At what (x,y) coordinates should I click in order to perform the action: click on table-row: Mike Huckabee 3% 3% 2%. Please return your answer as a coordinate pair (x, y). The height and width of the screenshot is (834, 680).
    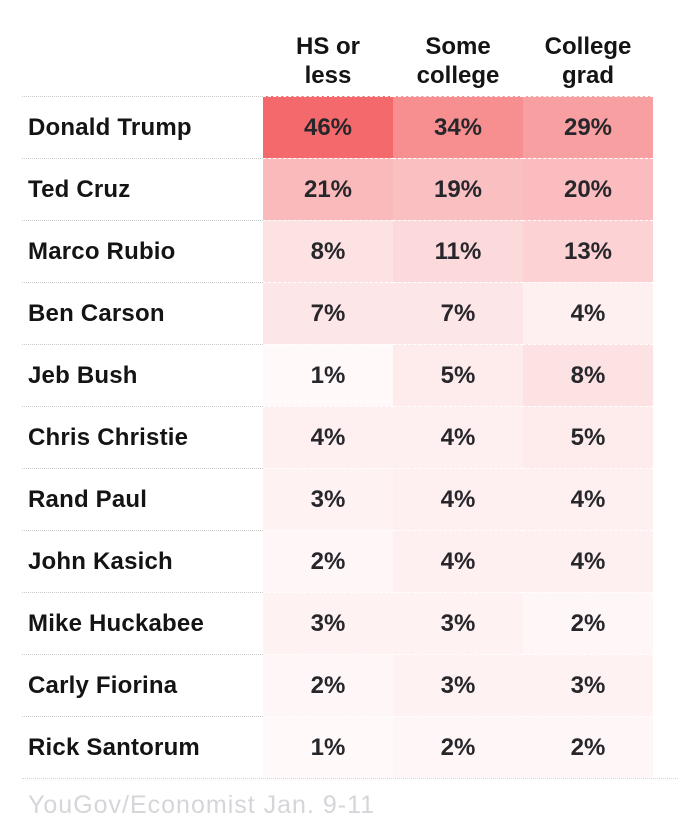
    Looking at the image, I should click on (337, 623).